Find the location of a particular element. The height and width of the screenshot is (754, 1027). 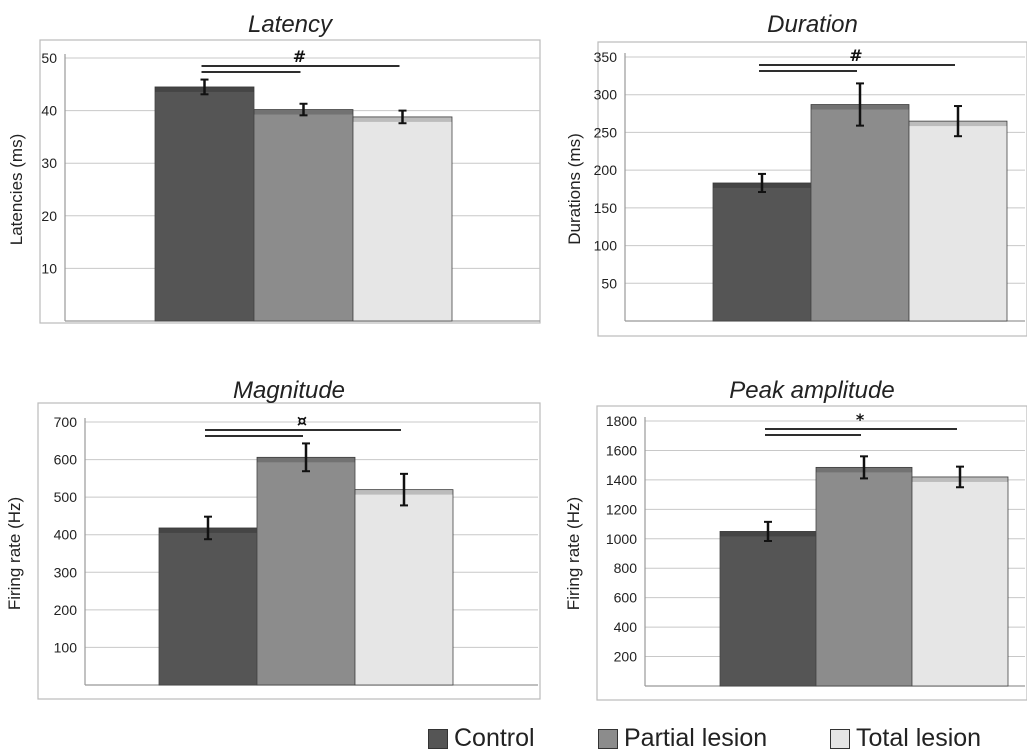

y-tick-label: 10 is located at coordinates (49, 268).